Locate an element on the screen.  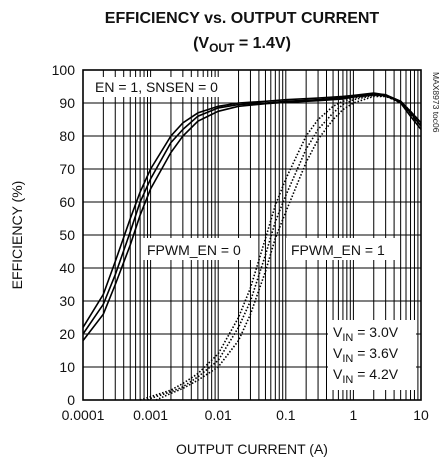
fpwm0-label-background is located at coordinates (197, 249).